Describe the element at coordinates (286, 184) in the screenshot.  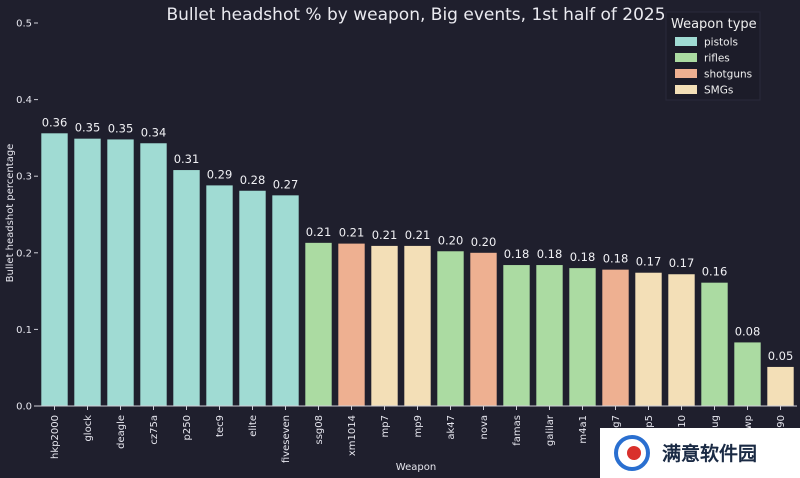
I see `bar-value-label: 0.27` at that location.